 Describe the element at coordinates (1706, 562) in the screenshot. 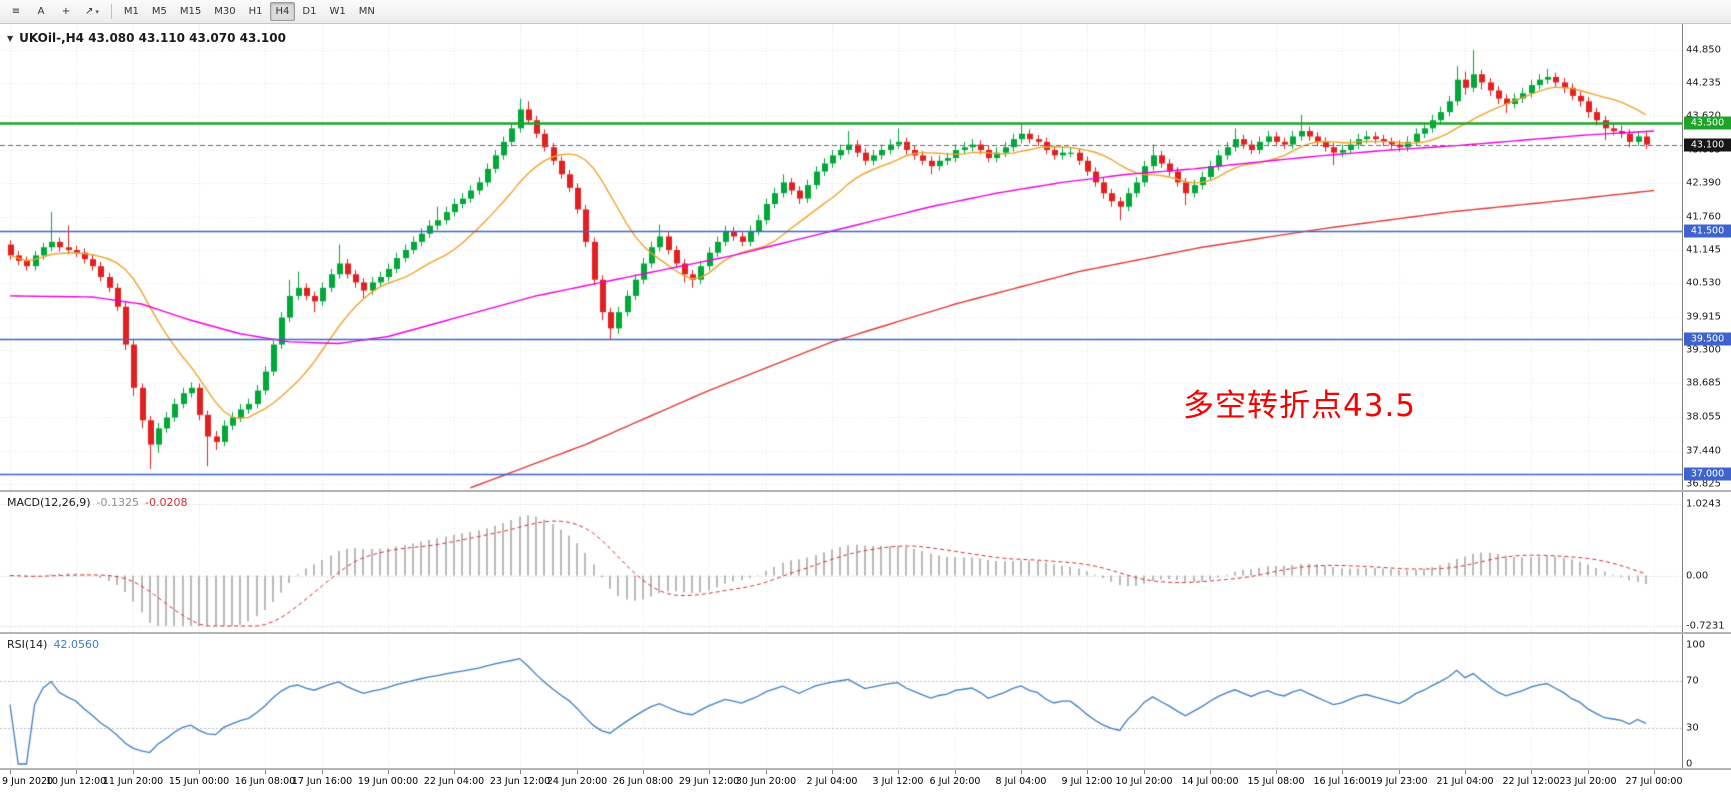

I see `macd-axis: 1.0243 0.00 -0.7231` at that location.